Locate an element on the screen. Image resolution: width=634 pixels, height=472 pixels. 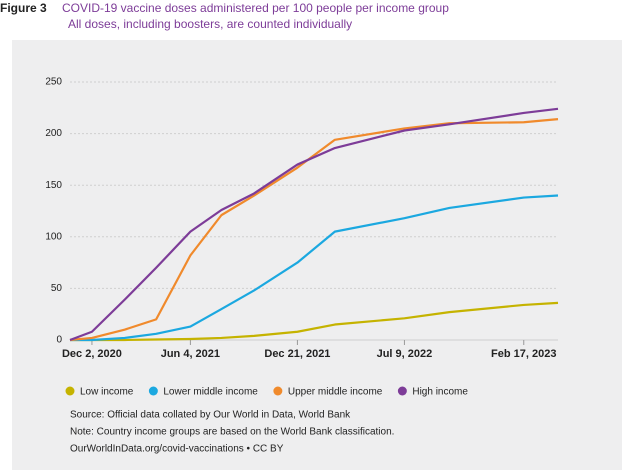
legend-label: Upper middle income is located at coordinates (335, 392).